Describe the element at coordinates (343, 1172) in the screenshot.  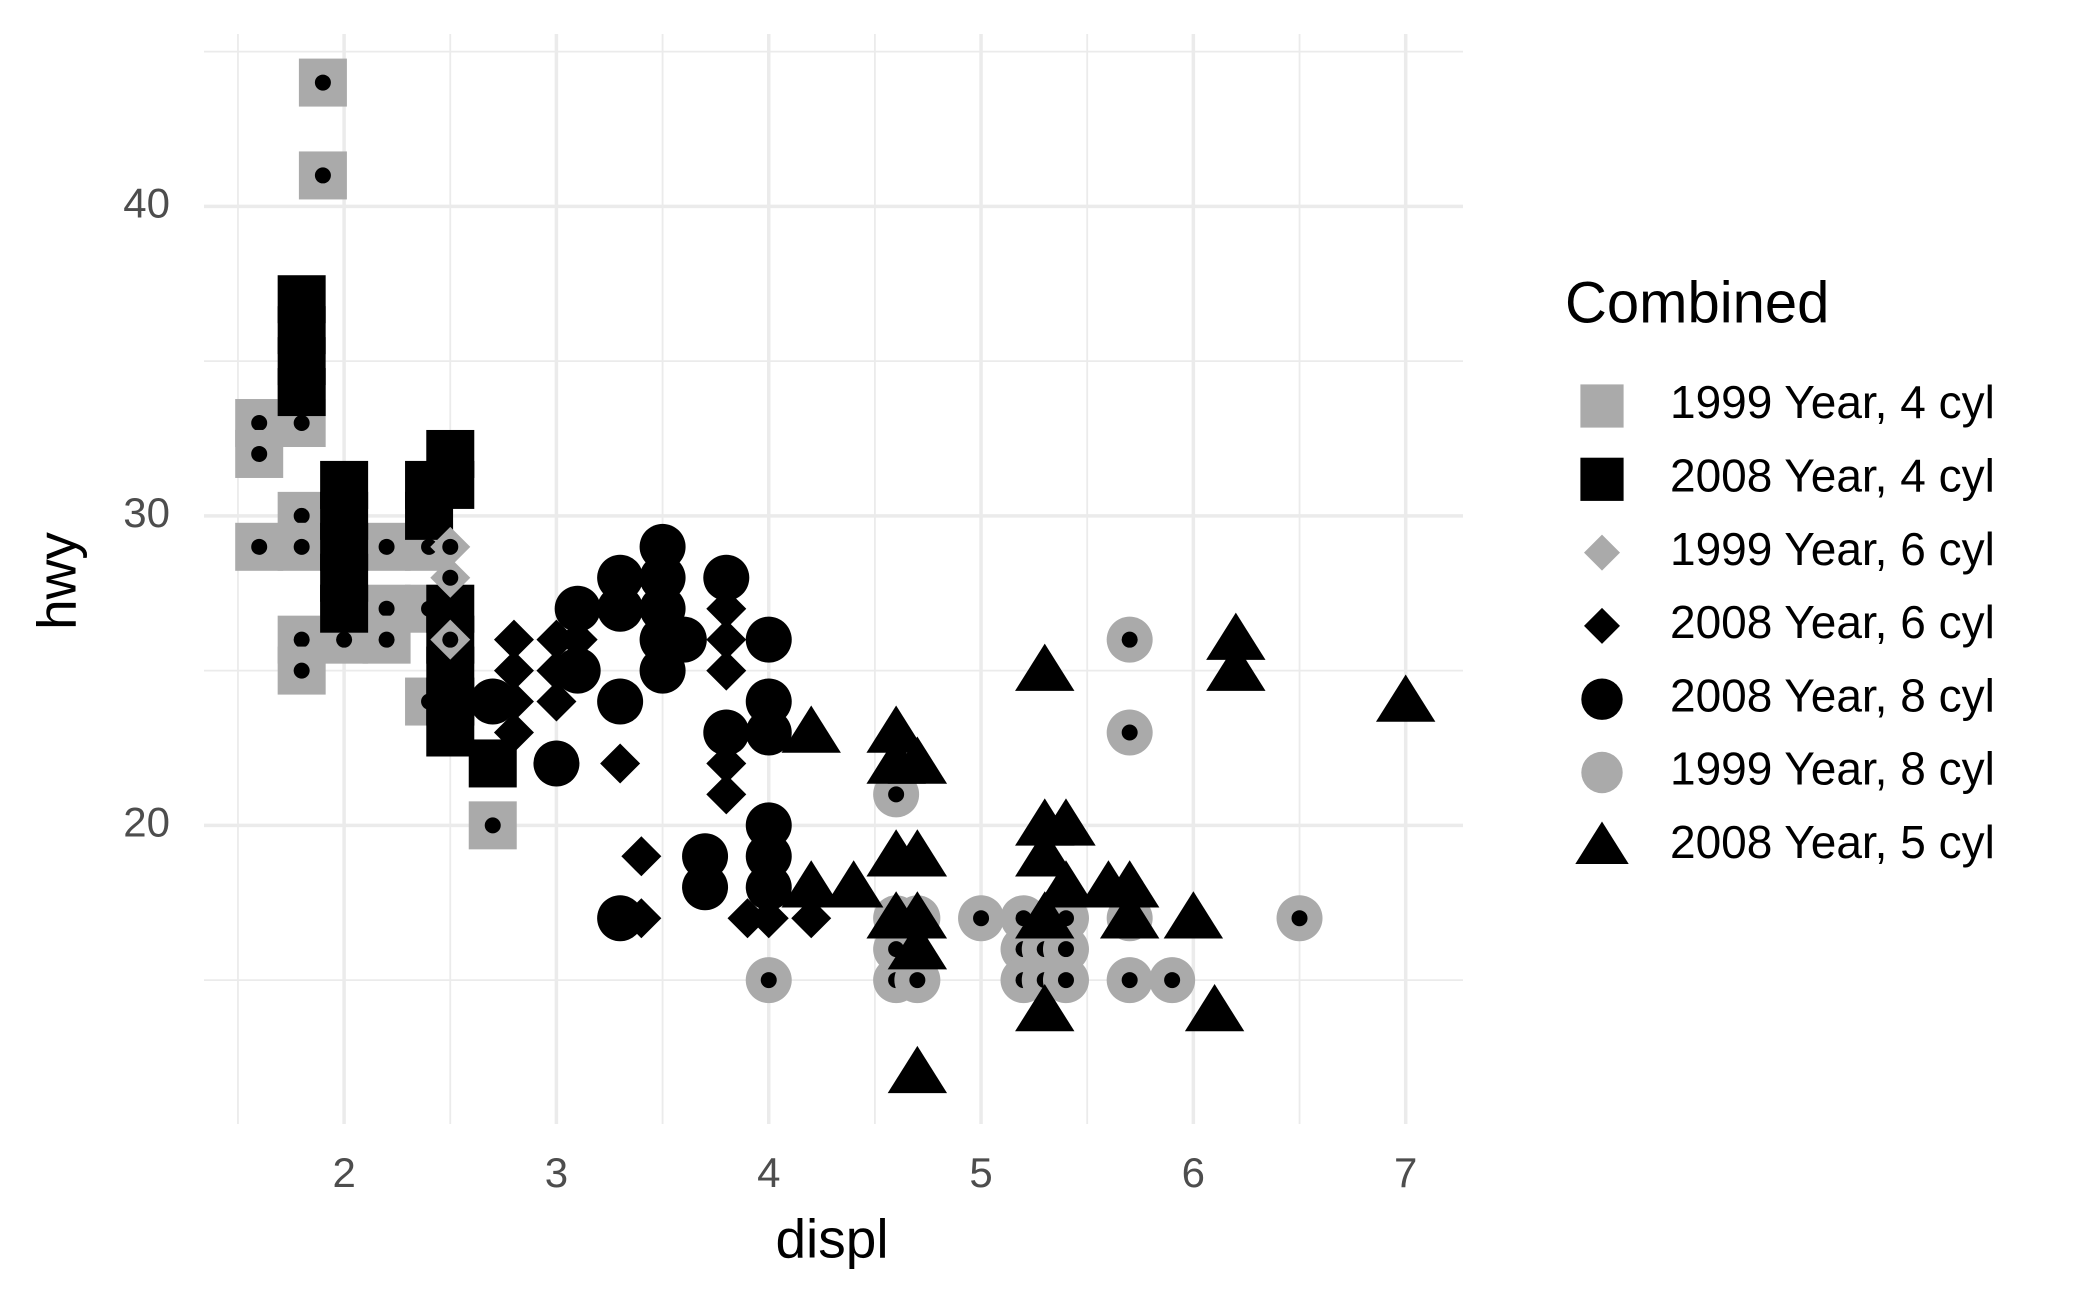
I see `x-tick-label: 2` at that location.